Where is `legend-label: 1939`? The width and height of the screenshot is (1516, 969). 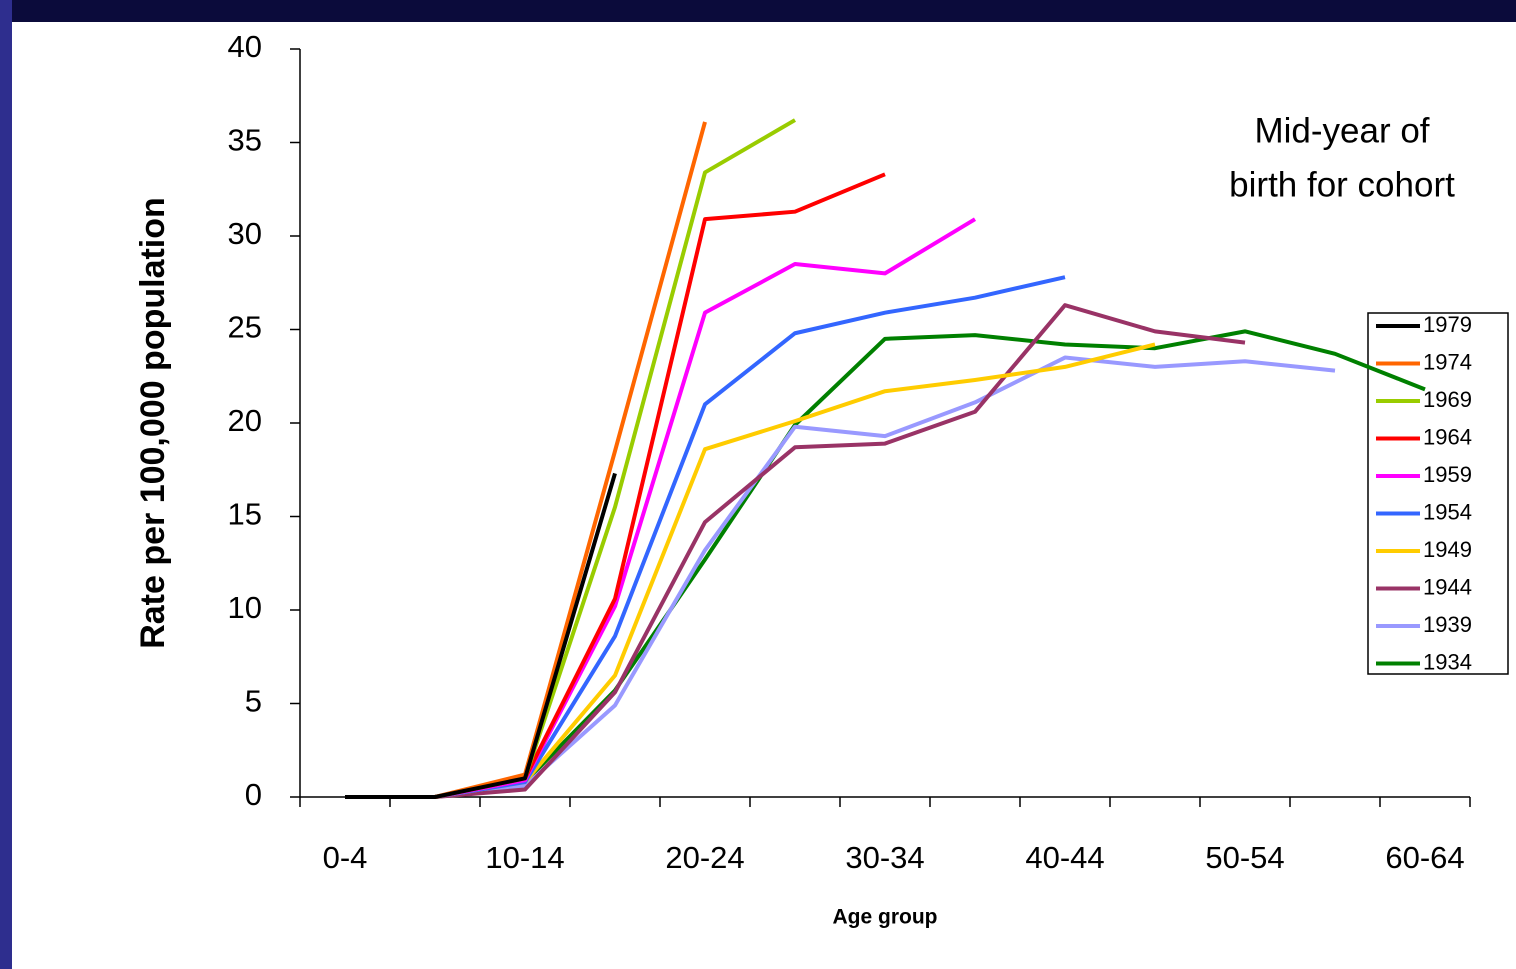 legend-label: 1939 is located at coordinates (1447, 624).